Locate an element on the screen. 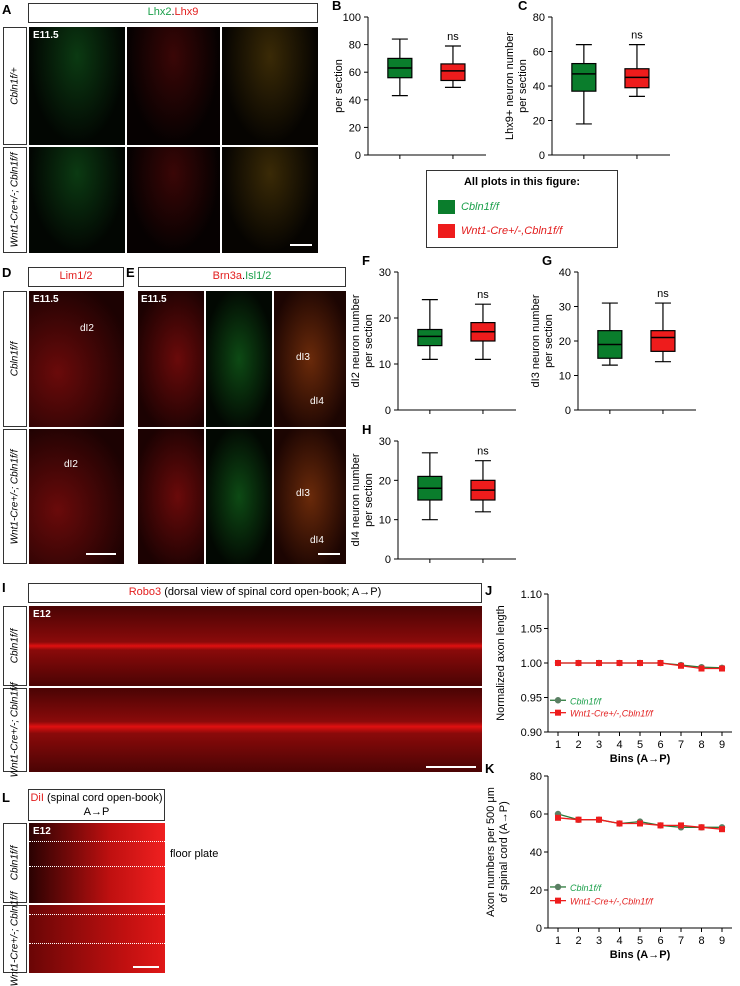  box-g-cko is located at coordinates (663, 341).